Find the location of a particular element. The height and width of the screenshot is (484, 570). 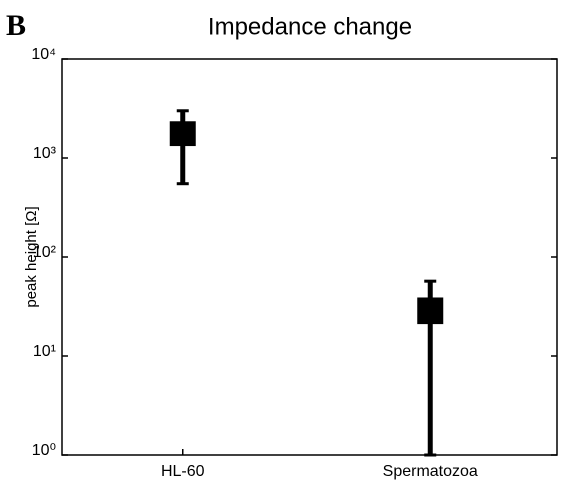

x-tick-label: Spermatozoa is located at coordinates (430, 471).